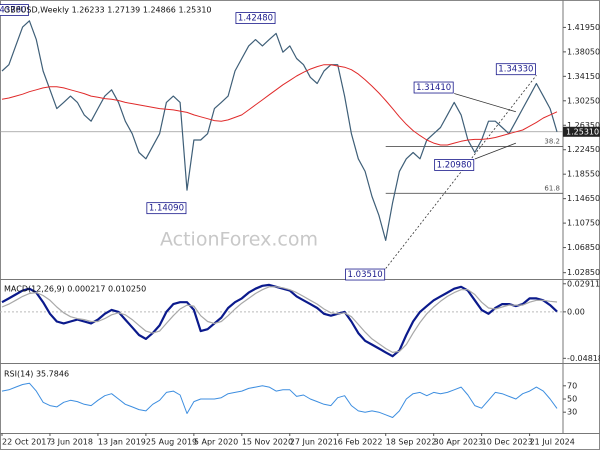 Image resolution: width=600 pixels, height=450 pixels. Describe the element at coordinates (583, 223) in the screenshot. I see `y-tick-label: 1.10750` at that location.